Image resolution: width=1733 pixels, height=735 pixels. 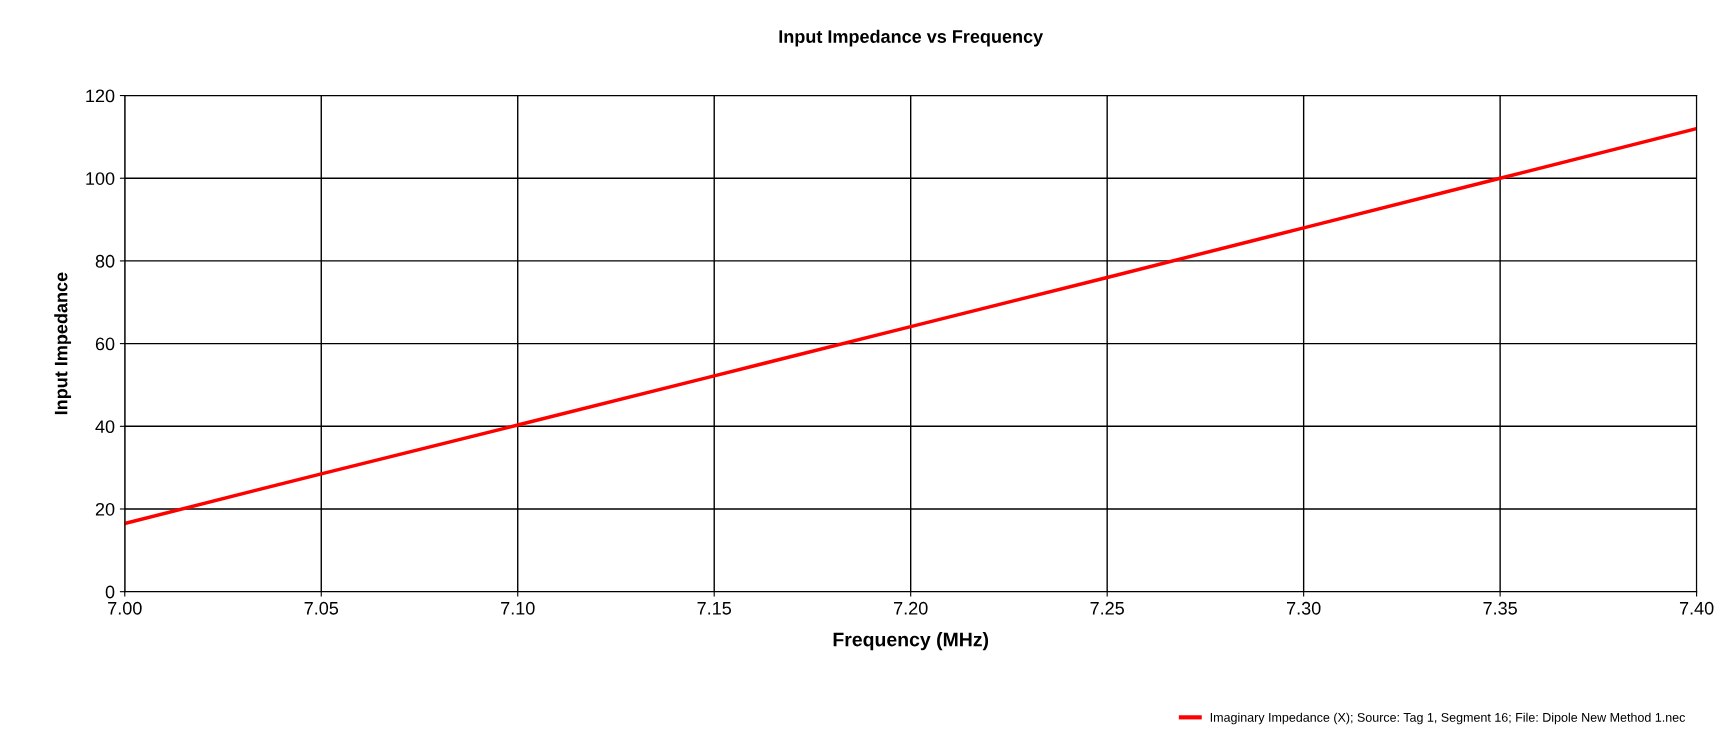 What do you see at coordinates (100, 178) in the screenshot?
I see `y-tick-label: 100` at bounding box center [100, 178].